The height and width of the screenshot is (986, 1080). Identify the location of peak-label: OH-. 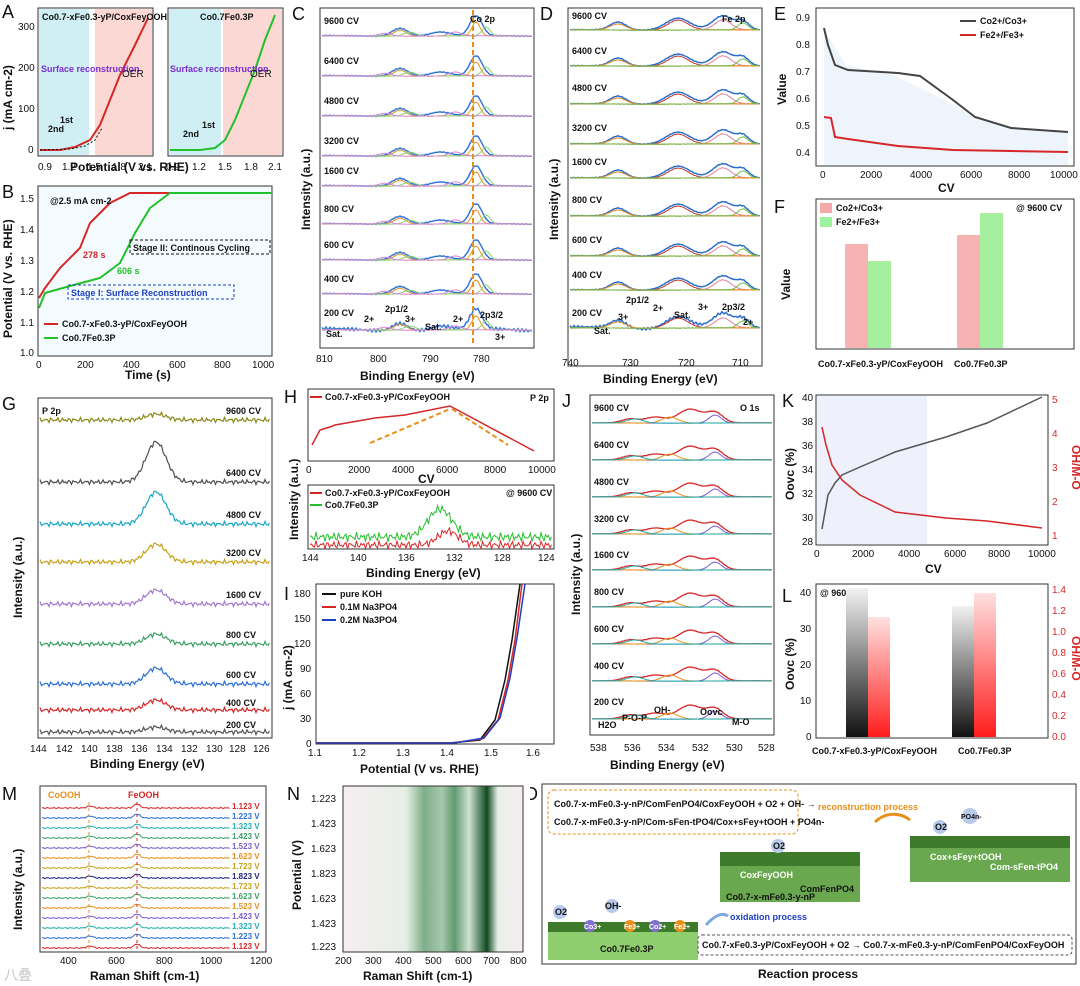
(662, 710).